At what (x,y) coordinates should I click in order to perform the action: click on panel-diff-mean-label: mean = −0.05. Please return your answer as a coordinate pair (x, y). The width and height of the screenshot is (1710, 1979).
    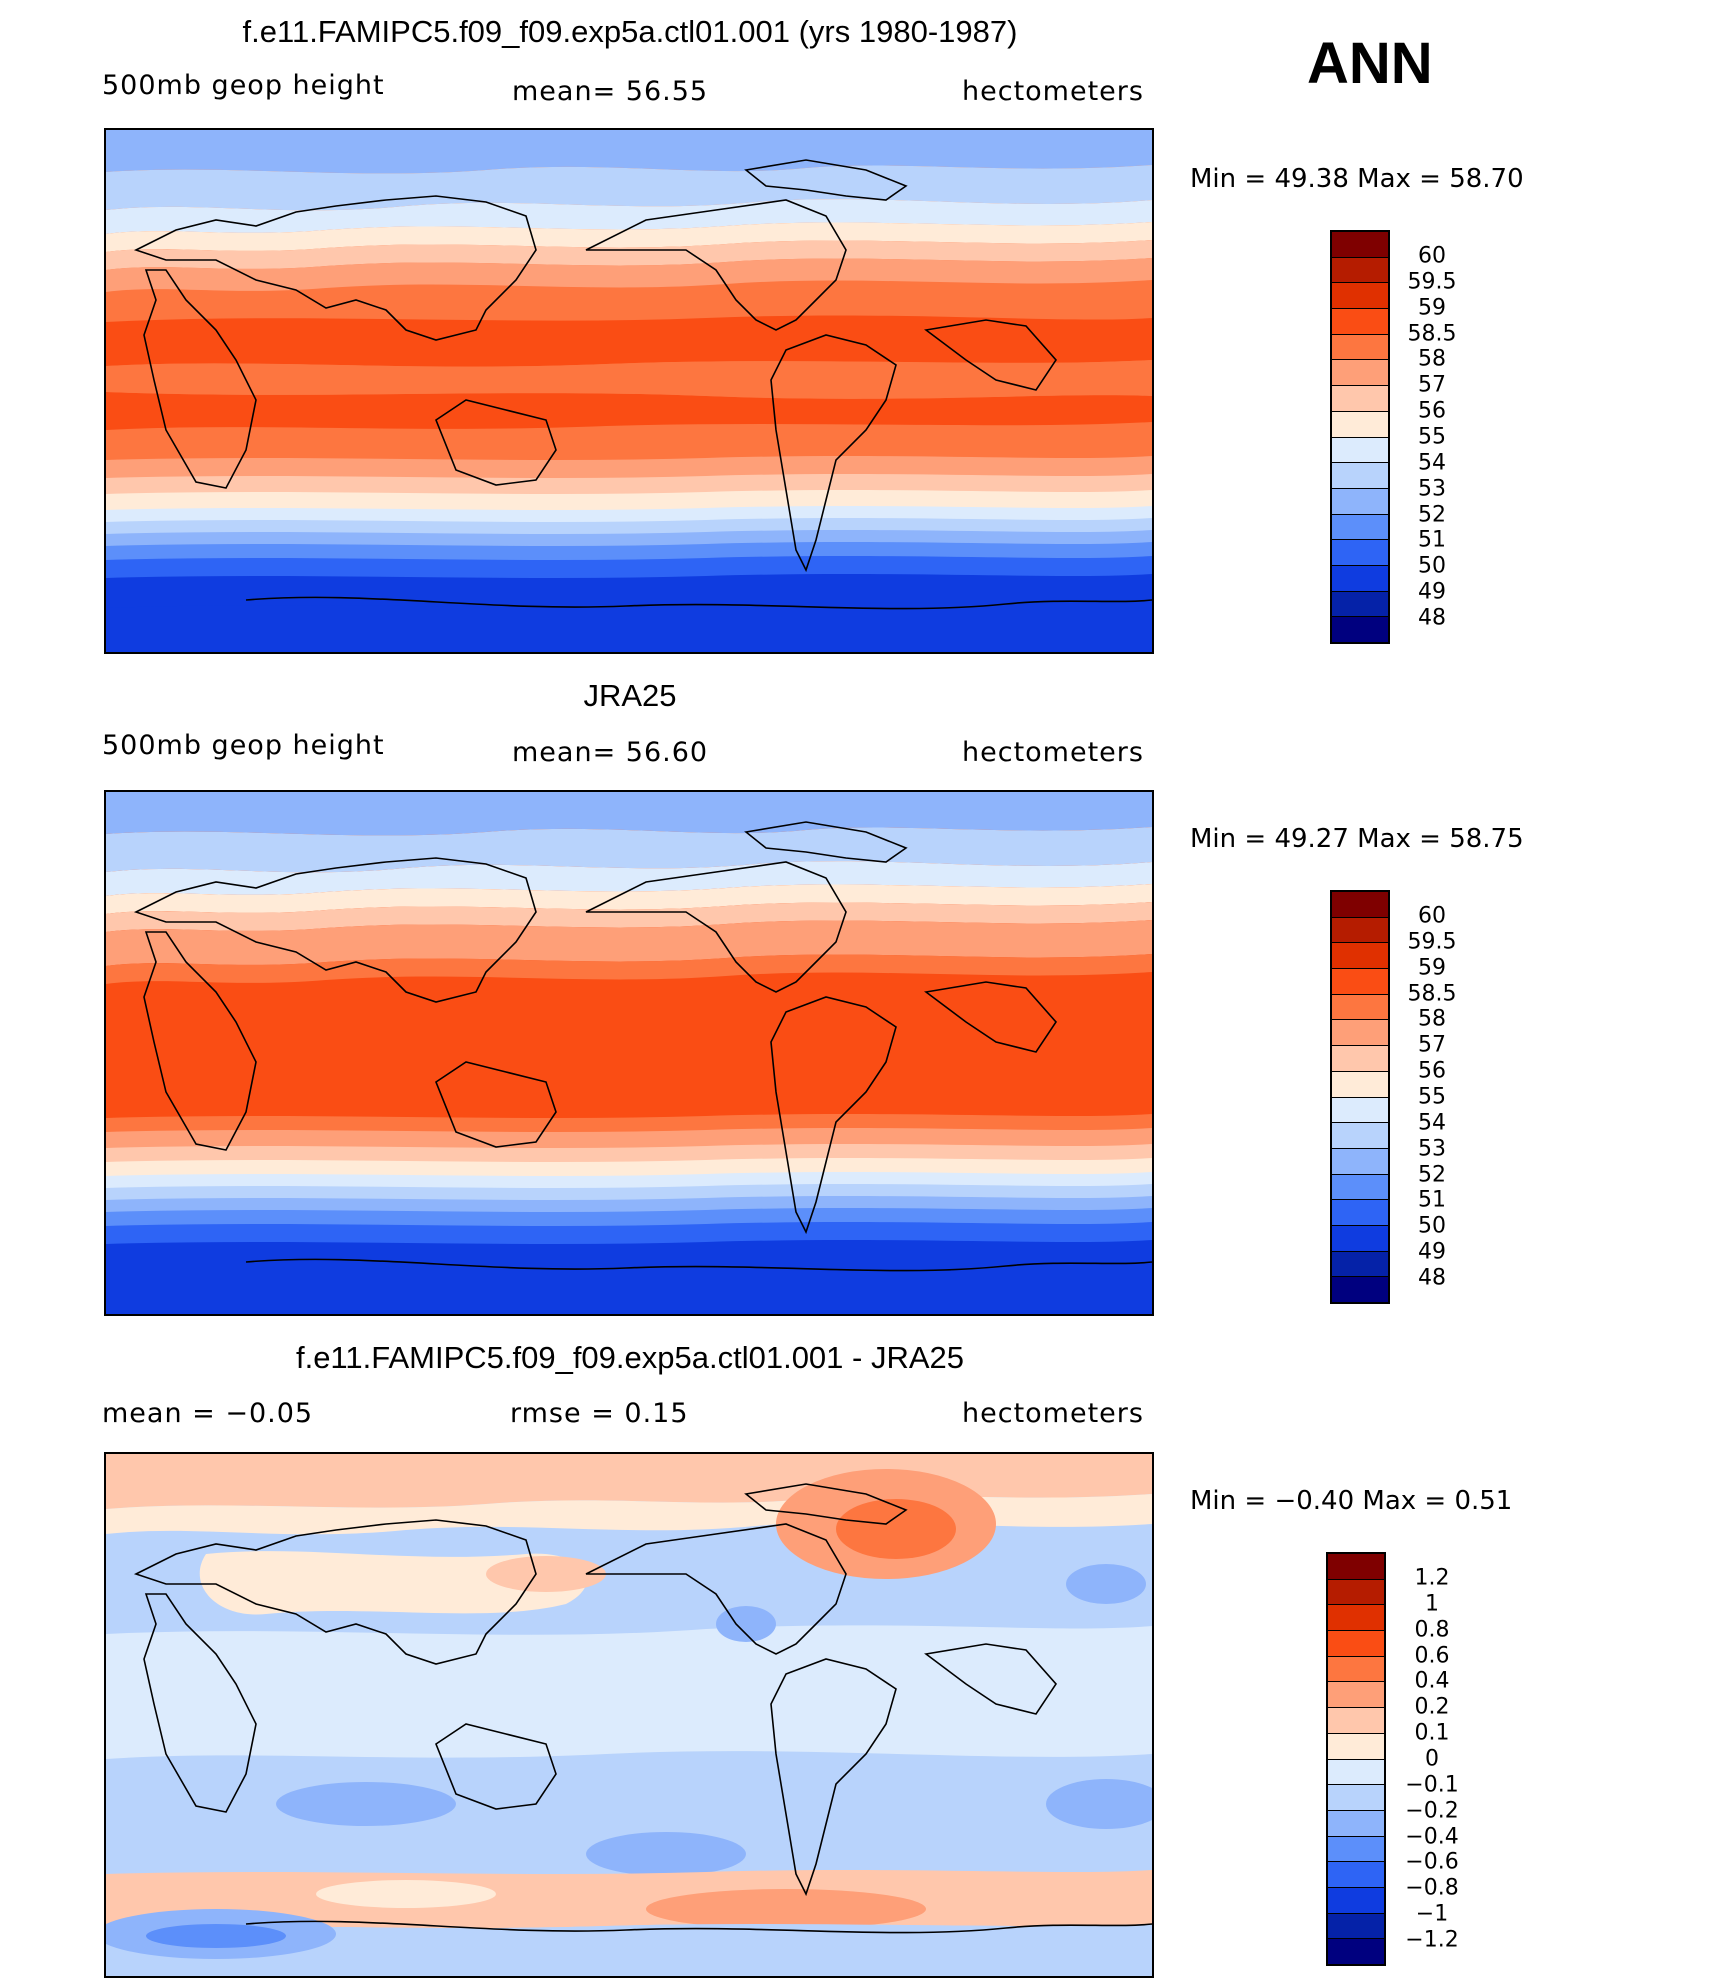
    Looking at the image, I should click on (208, 1413).